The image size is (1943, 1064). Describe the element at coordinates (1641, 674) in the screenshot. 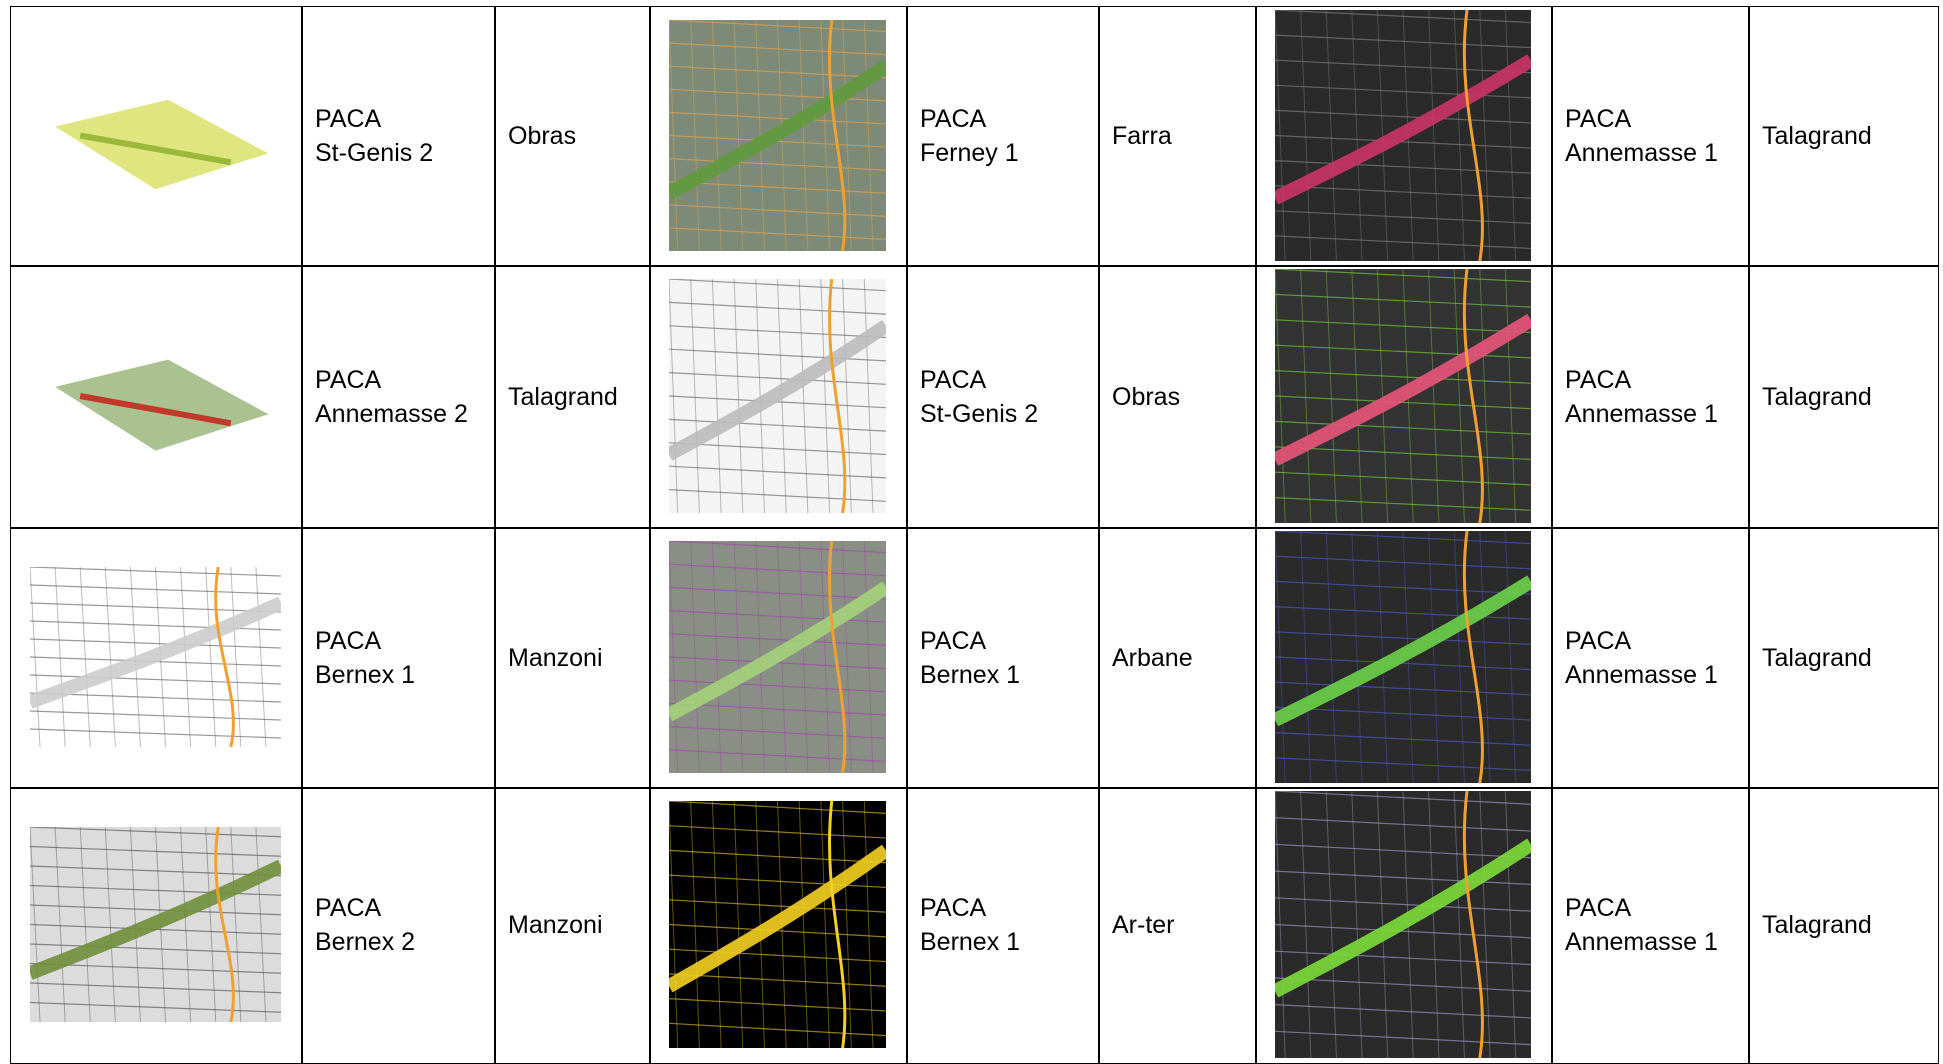

I see `project-line: Annemasse 1` at that location.